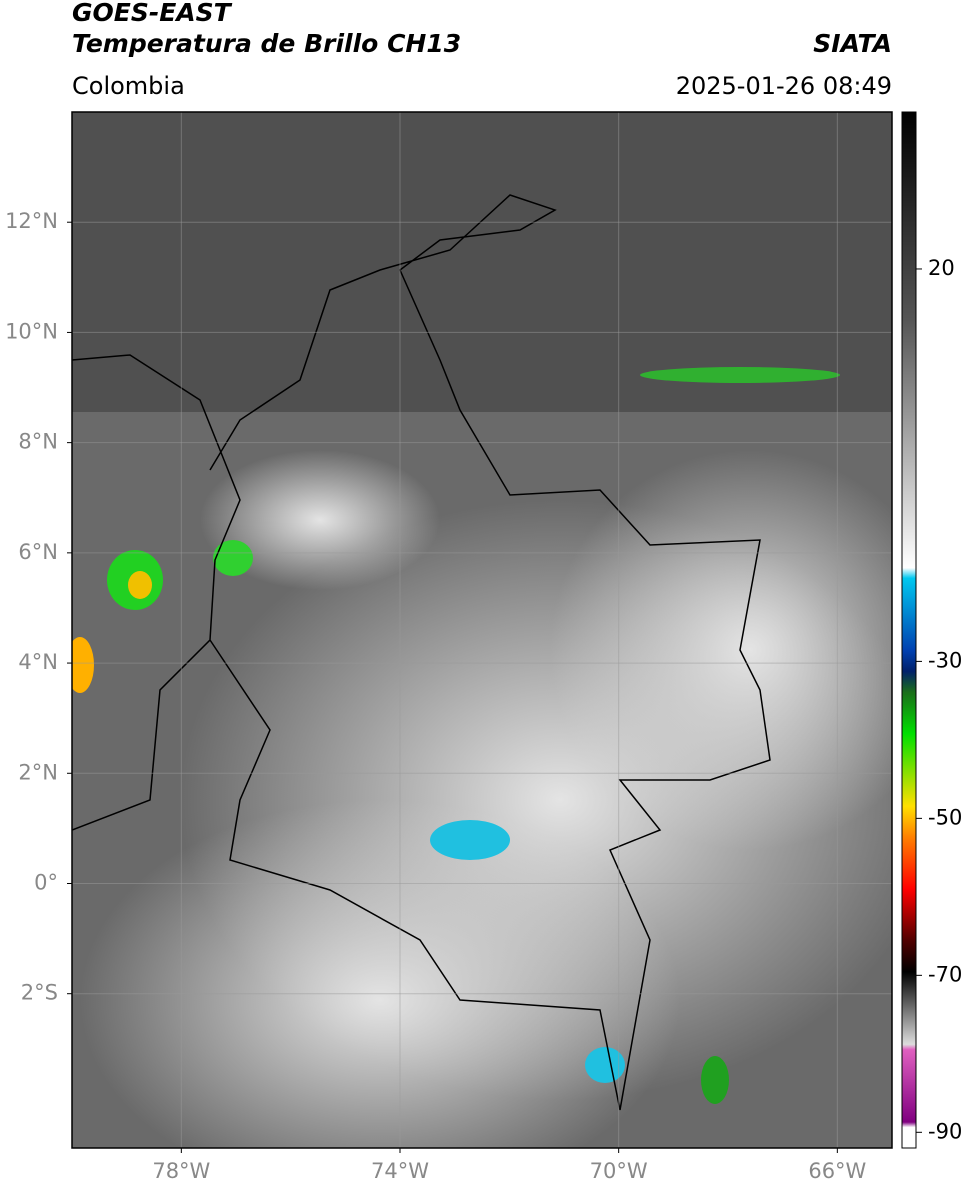 The width and height of the screenshot is (966, 1194). What do you see at coordinates (945, 1131) in the screenshot?
I see `colorbar-label: -90` at bounding box center [945, 1131].